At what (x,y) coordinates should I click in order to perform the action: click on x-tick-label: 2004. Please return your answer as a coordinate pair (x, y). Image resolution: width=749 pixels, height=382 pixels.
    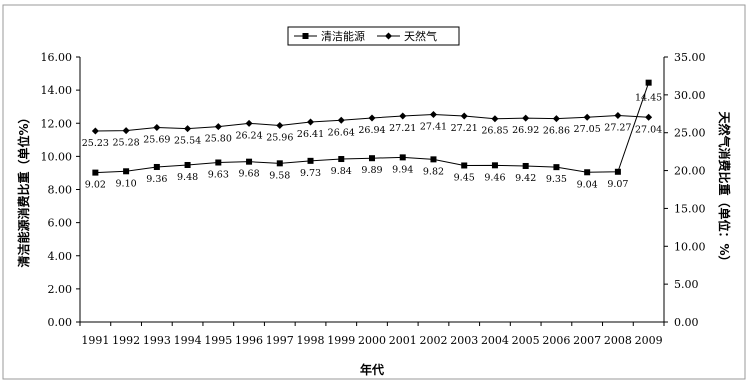
    Looking at the image, I should click on (495, 340).